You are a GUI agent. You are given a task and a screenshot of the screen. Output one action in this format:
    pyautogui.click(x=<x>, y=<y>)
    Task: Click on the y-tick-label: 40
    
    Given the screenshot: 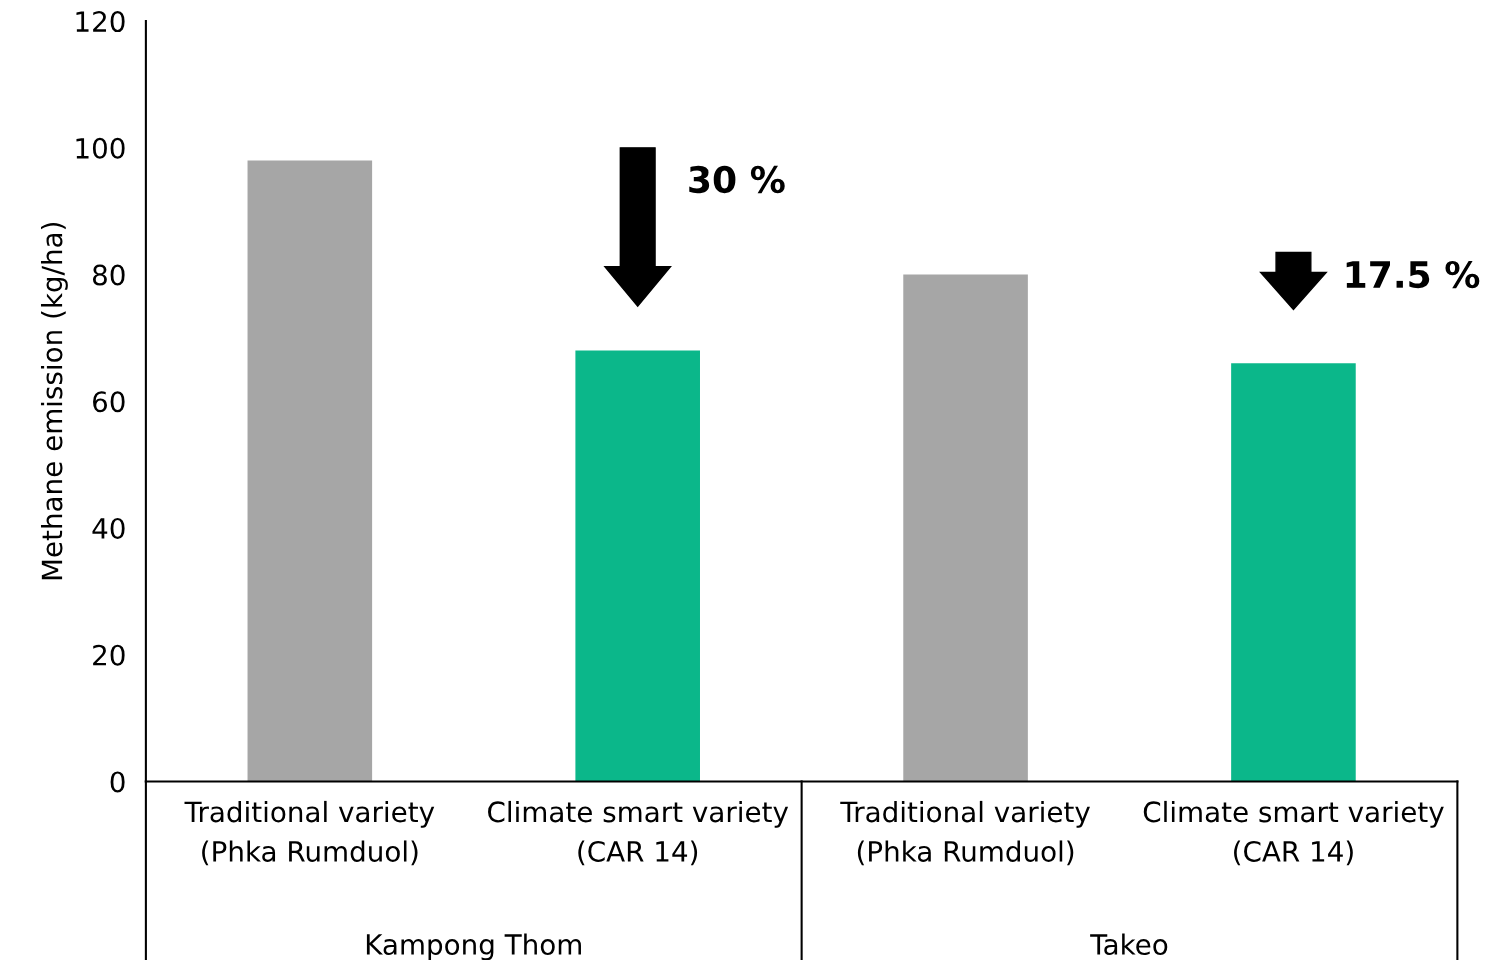 What is the action you would take?
    pyautogui.click(x=108, y=528)
    